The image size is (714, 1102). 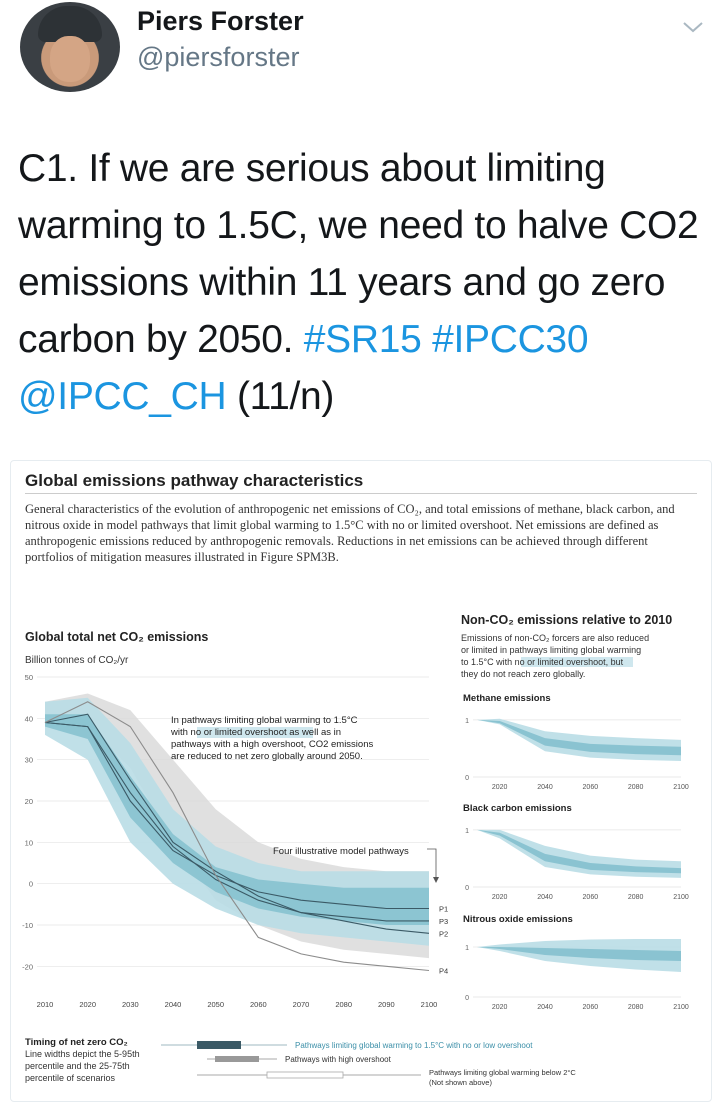 I want to click on timing-line-2: Line widths depict the 5-95th, so click(x=82, y=1054).